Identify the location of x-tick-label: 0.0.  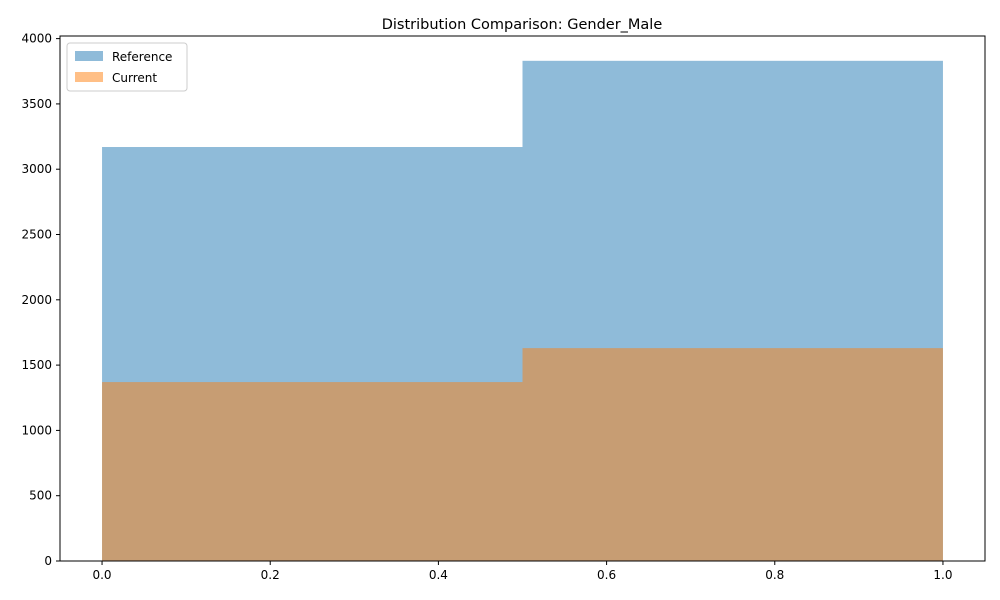
(101, 575).